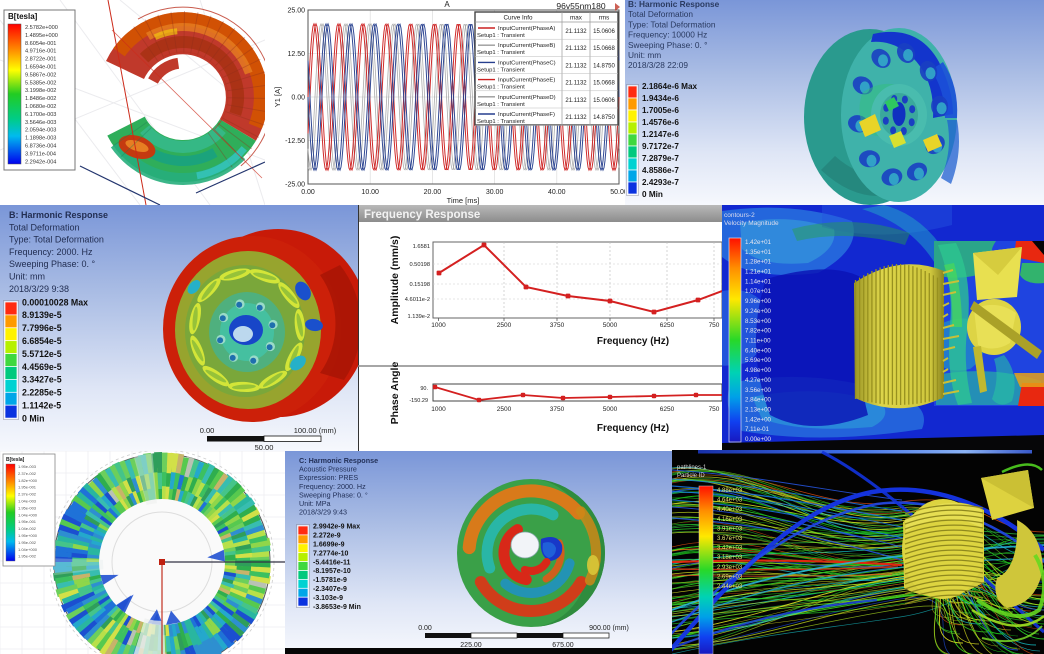 The width and height of the screenshot is (1044, 654). What do you see at coordinates (660, 182) in the screenshot?
I see `svg-text: 2.4293e-7` at bounding box center [660, 182].